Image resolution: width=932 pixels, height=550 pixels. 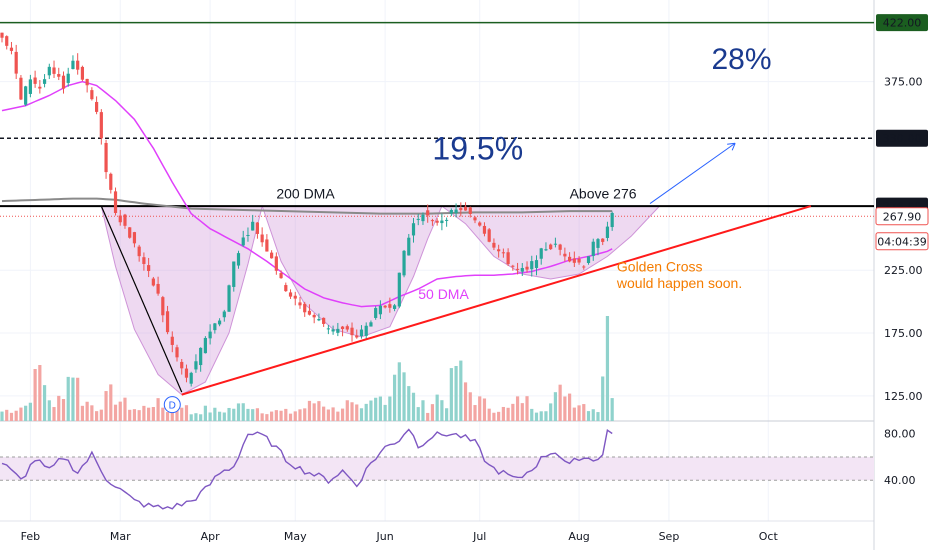 I want to click on target-pct-1: 19.5%, so click(x=477, y=149).